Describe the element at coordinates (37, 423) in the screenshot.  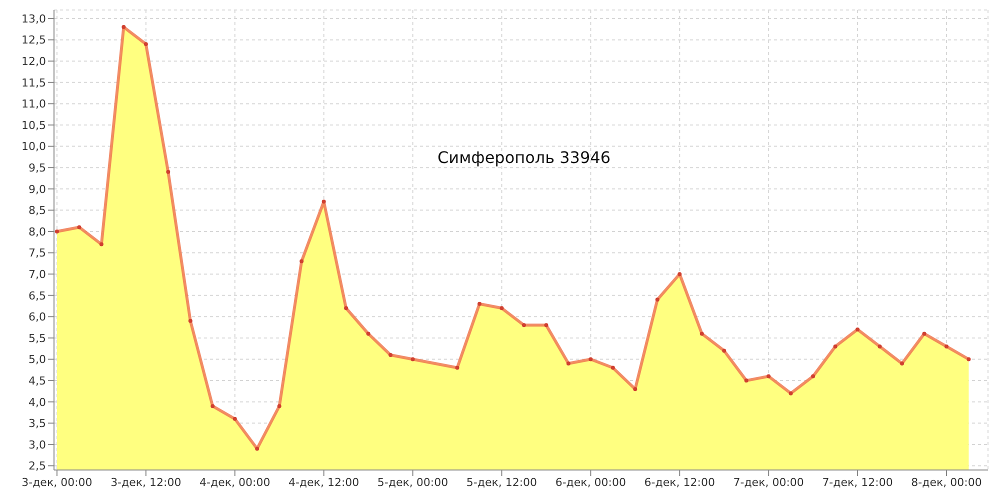
I see `y-tick-label: 3,5` at that location.